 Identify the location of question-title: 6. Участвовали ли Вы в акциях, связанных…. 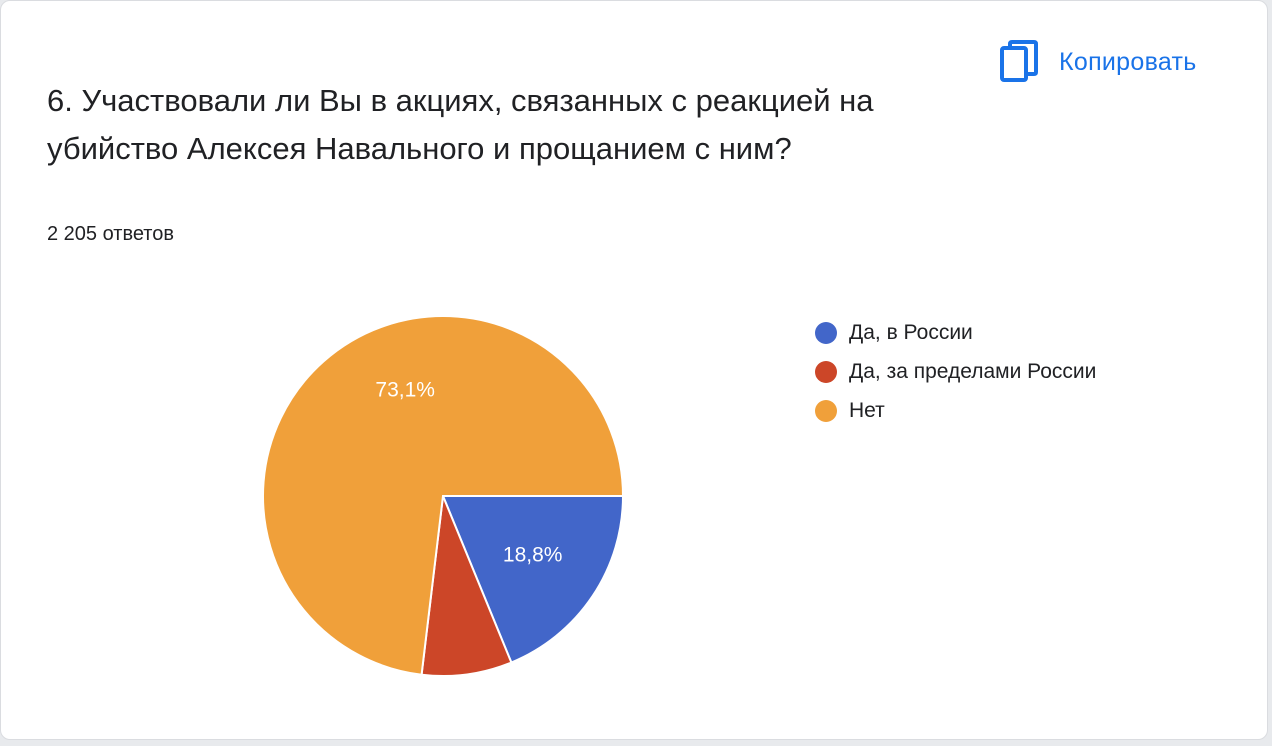
(460, 124).